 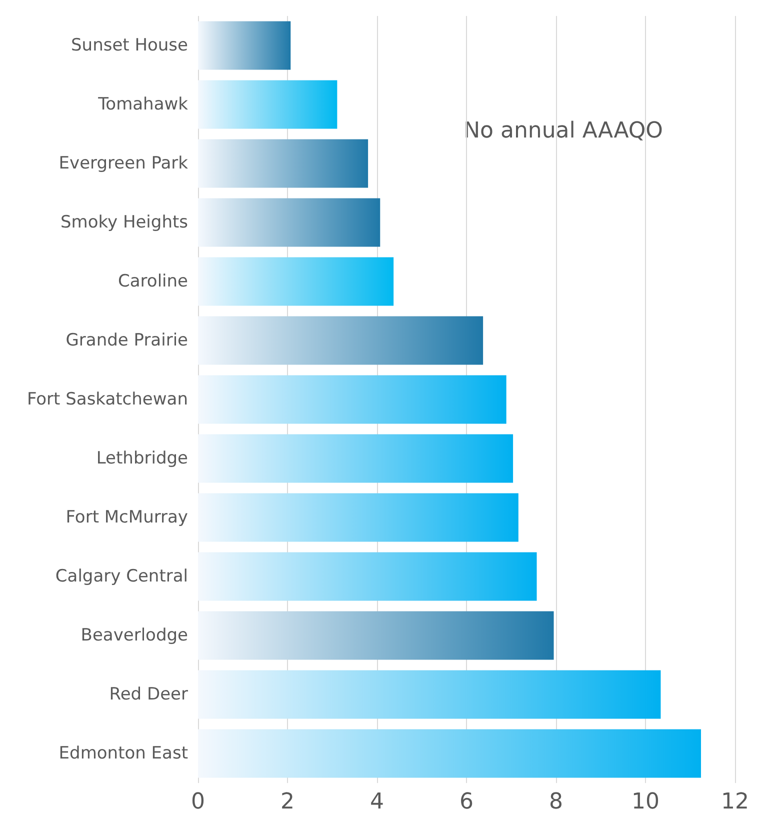 I want to click on y-tick-label: Fort McMurray, so click(x=127, y=518).